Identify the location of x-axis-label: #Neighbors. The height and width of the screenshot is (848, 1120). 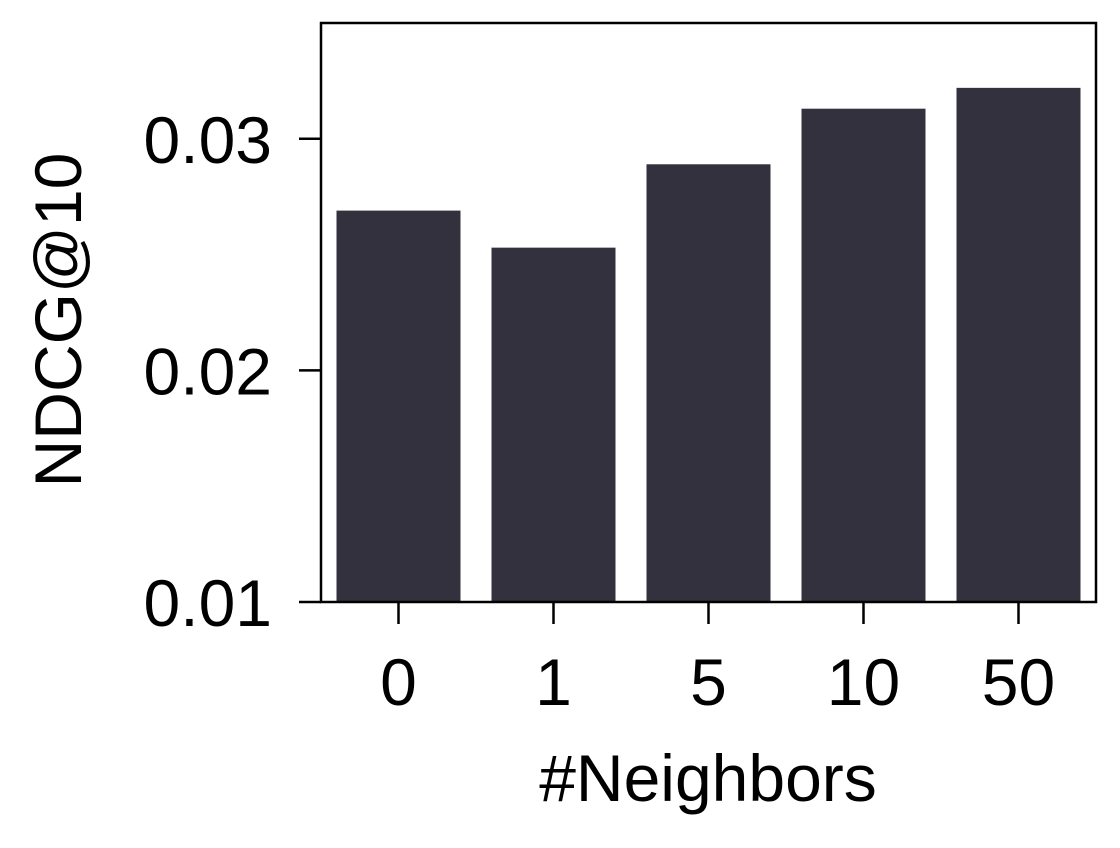
(708, 778).